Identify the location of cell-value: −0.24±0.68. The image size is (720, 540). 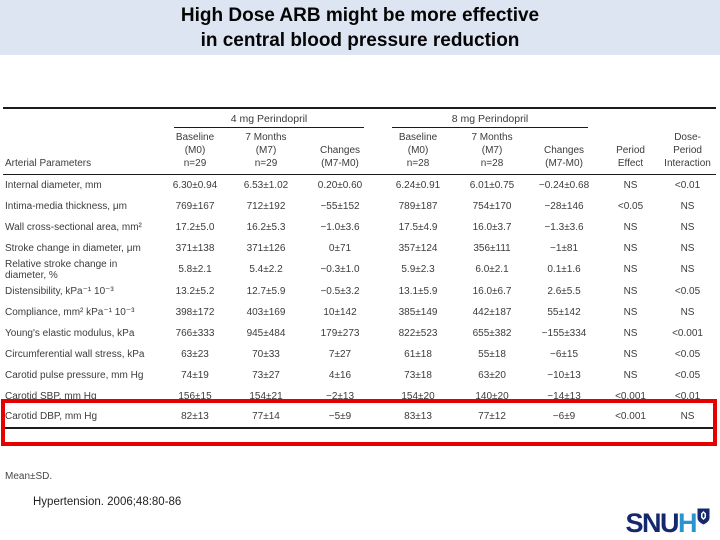
(564, 185).